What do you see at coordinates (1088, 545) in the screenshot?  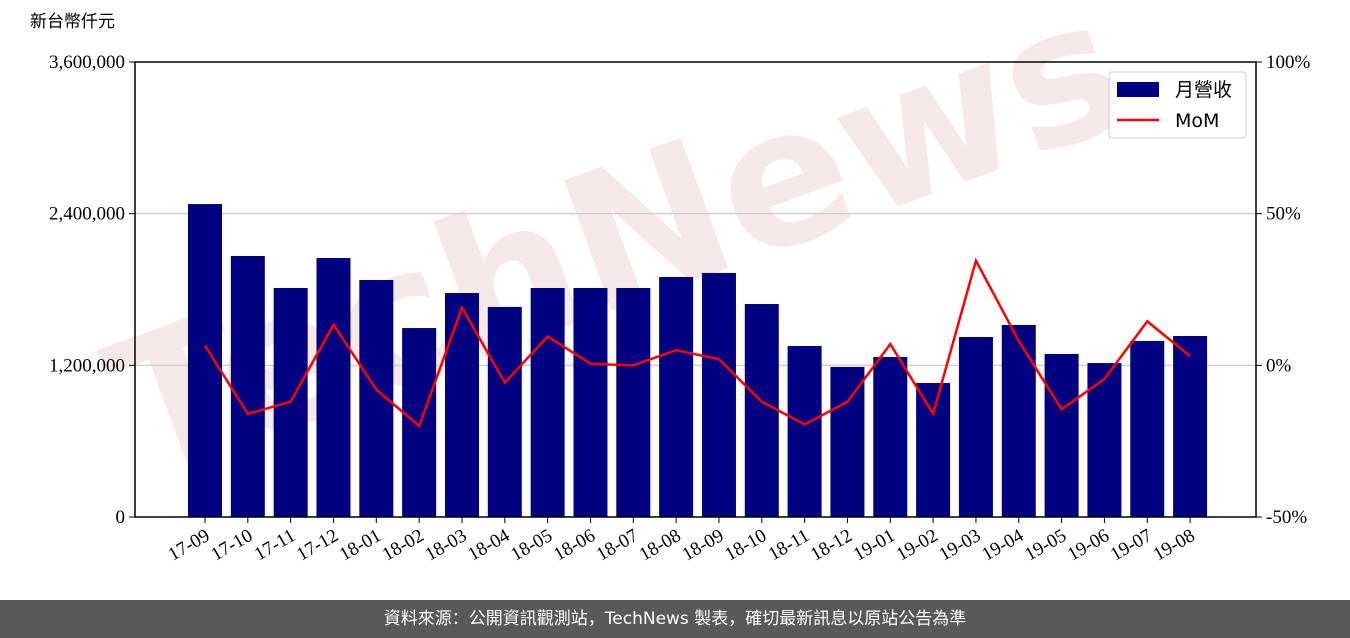 I see `x-tick-label: 19-06` at bounding box center [1088, 545].